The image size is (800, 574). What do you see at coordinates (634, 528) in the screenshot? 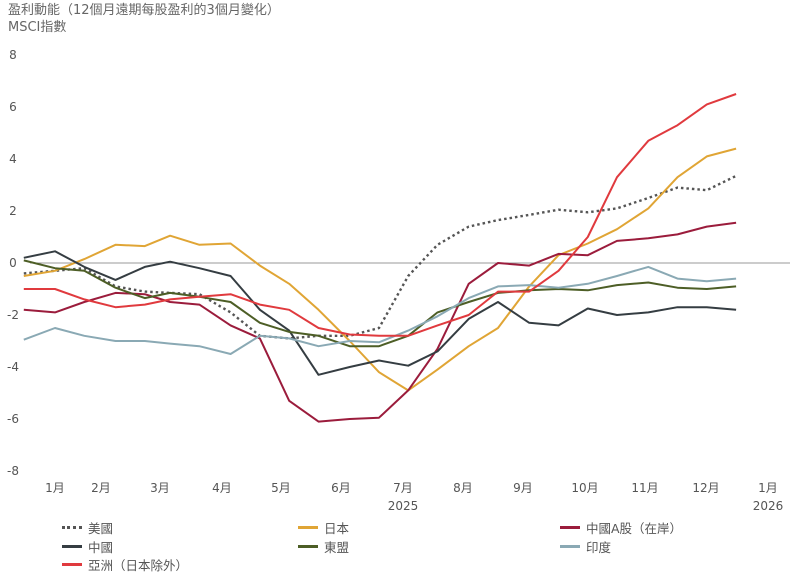
I see `legend-label: 中國A股（在岸）` at bounding box center [634, 528].